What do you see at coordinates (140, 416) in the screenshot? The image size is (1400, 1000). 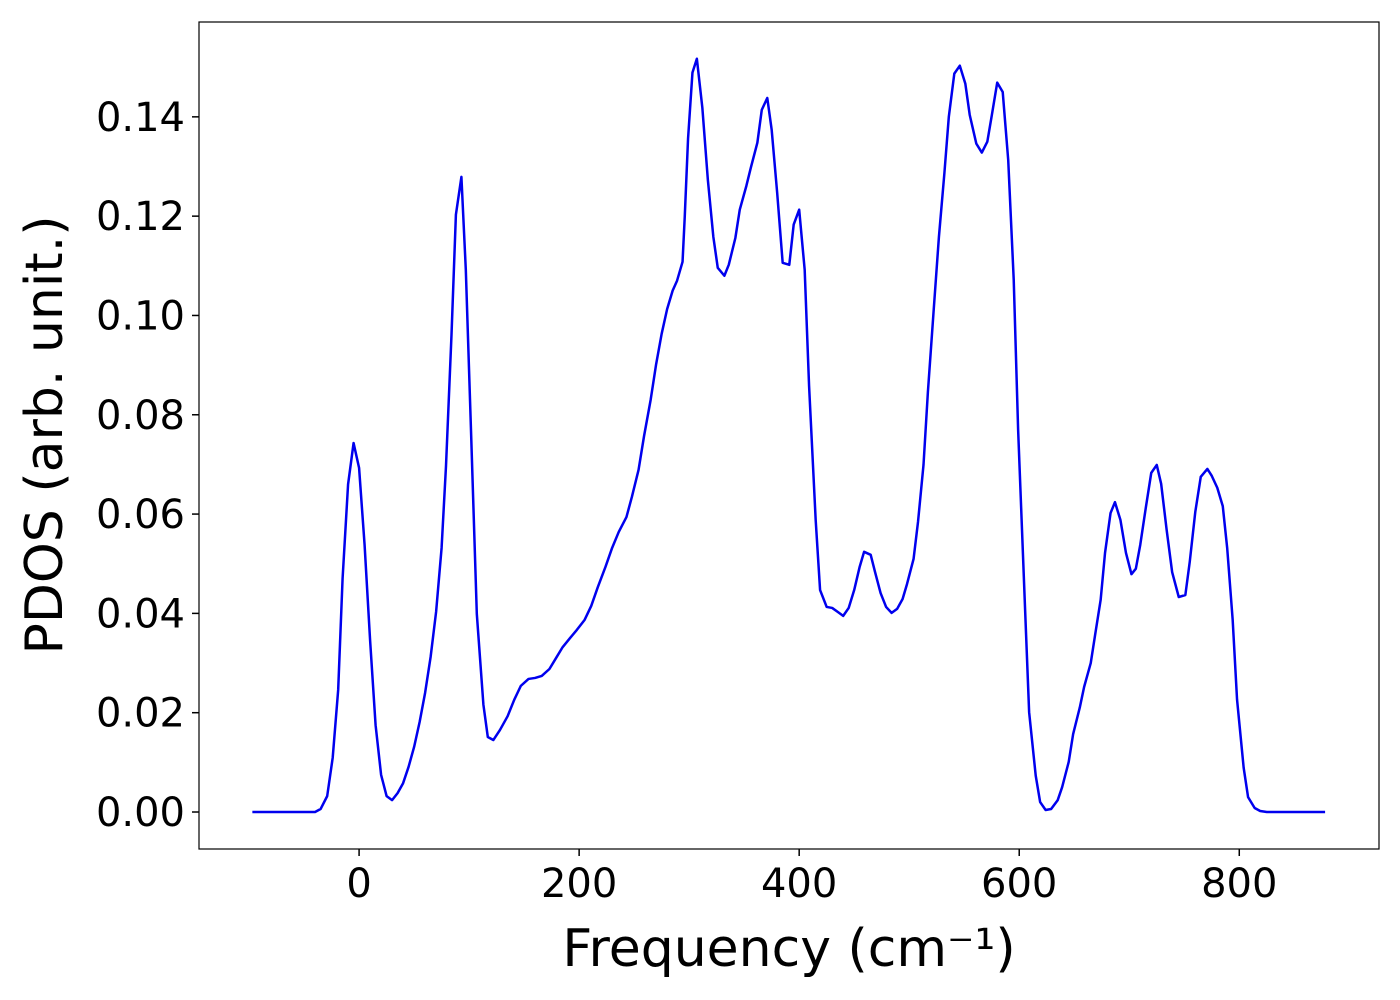 I see `y-tick-label: 0.08` at bounding box center [140, 416].